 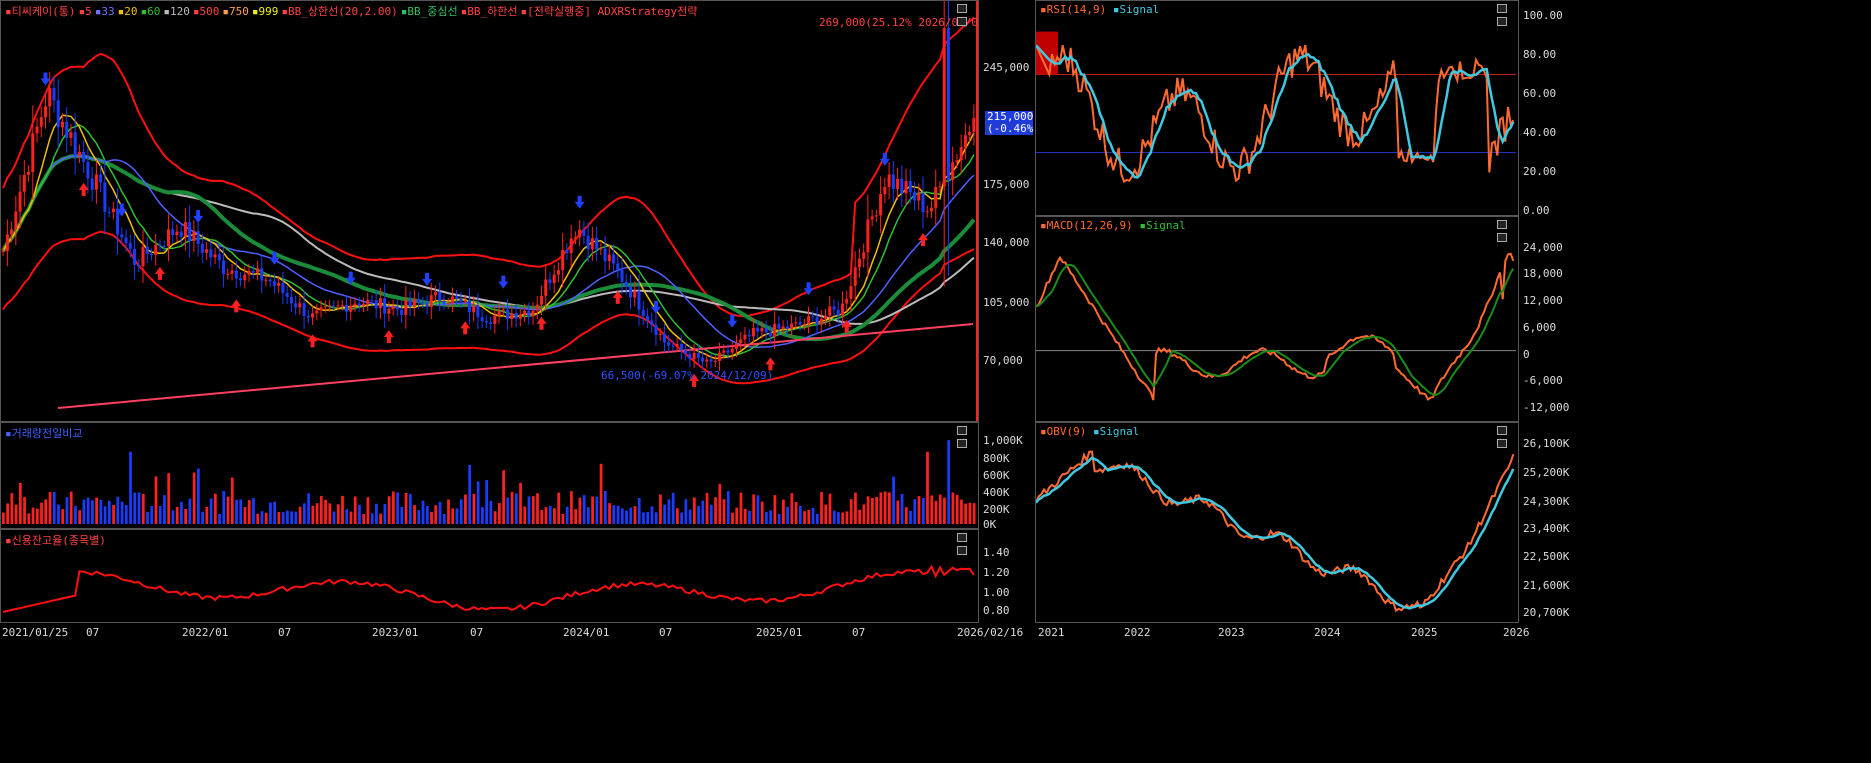 What do you see at coordinates (1277, 108) in the screenshot?
I see `rsi-pane: ▪RSI(14,9) ▪Signal` at bounding box center [1277, 108].